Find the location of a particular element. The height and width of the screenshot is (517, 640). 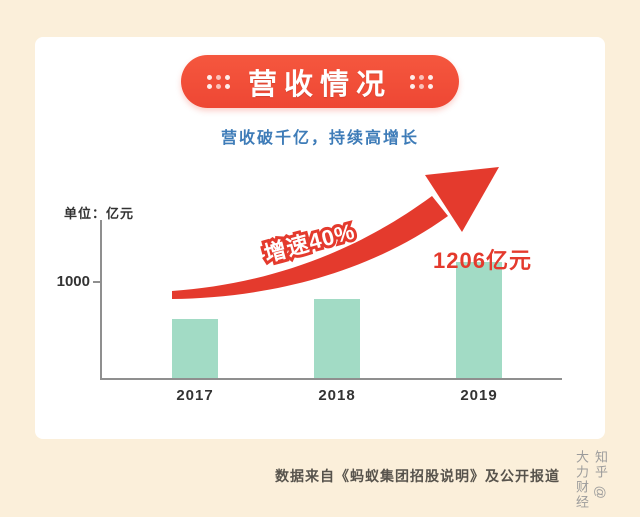

dot-grid-icon-left is located at coordinates (218, 81).